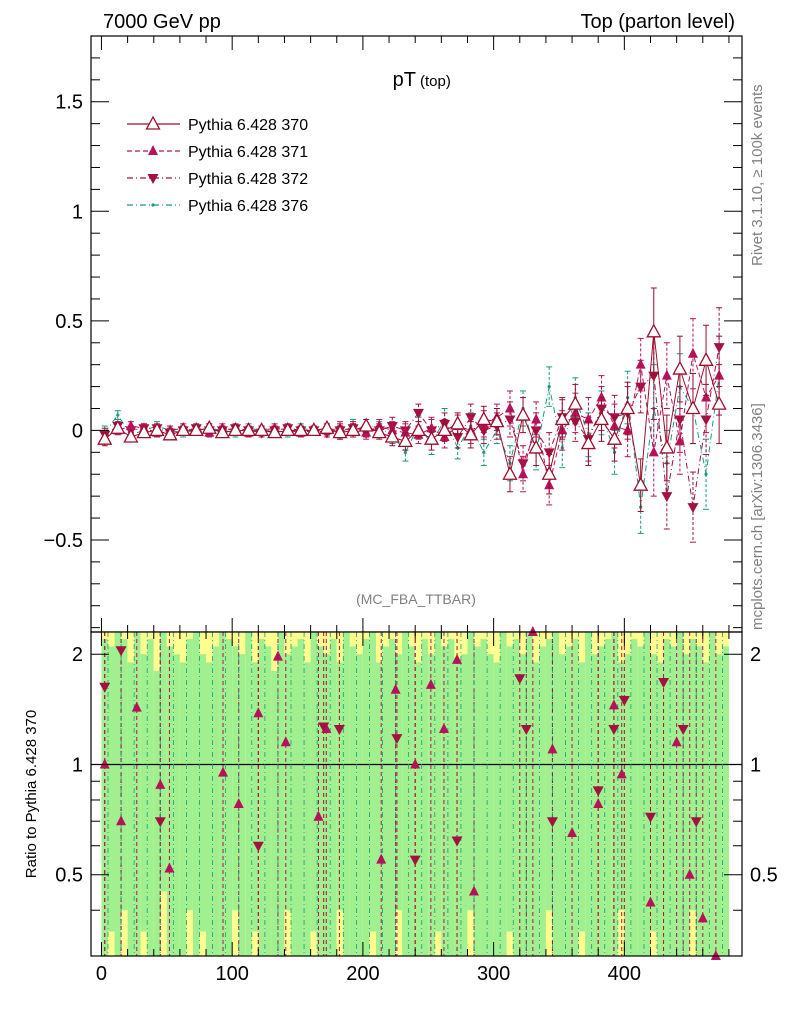 This screenshot has height=1024, width=786. Describe the element at coordinates (493, 974) in the screenshot. I see `x-tick-label: 300` at that location.